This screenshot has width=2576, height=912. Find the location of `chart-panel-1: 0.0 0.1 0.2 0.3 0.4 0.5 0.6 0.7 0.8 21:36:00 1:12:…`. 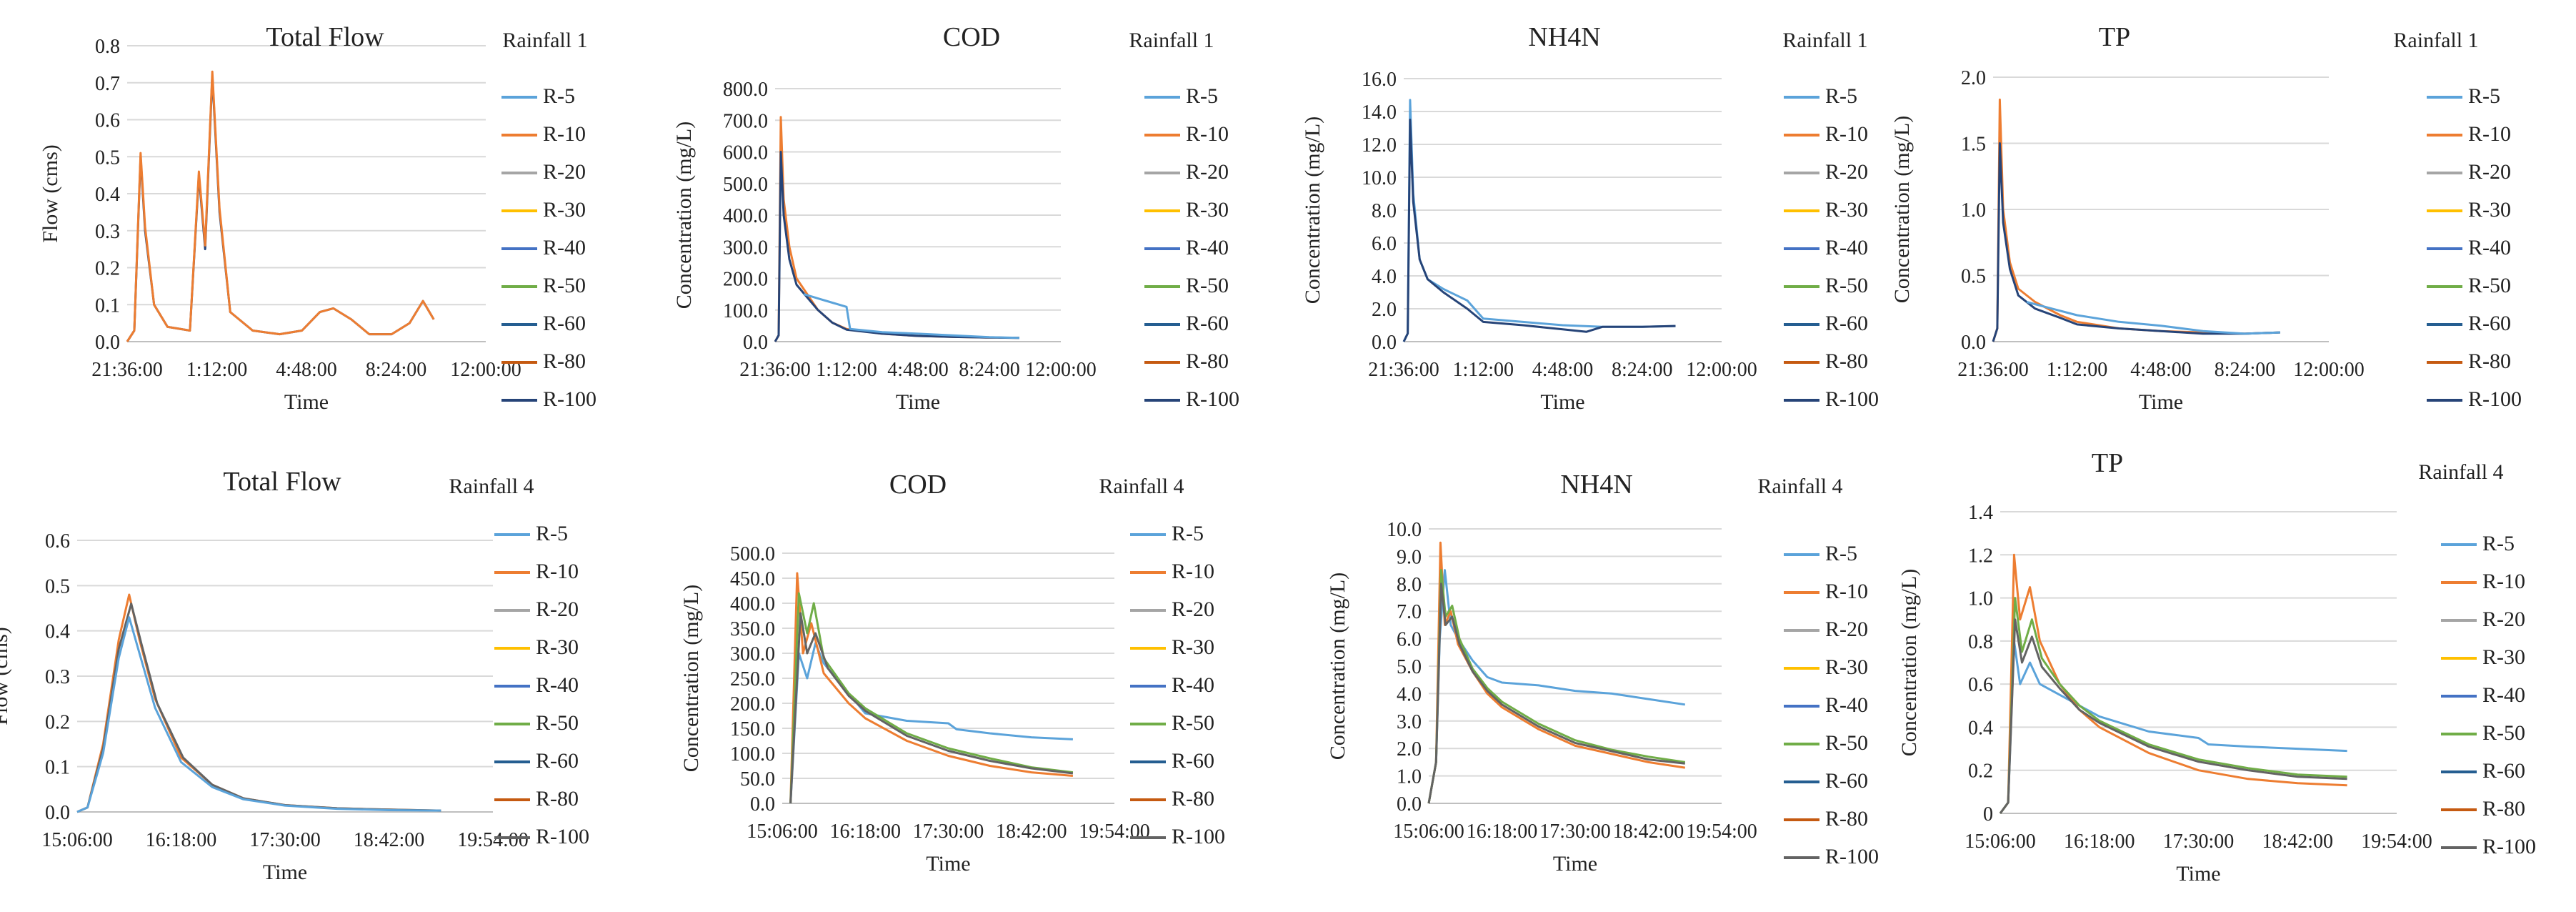

chart-panel-1: 0.0 0.1 0.2 0.3 0.4 0.5 0.6 0.7 0.8 21:36:00 1:12:… is located at coordinates (317, 218).